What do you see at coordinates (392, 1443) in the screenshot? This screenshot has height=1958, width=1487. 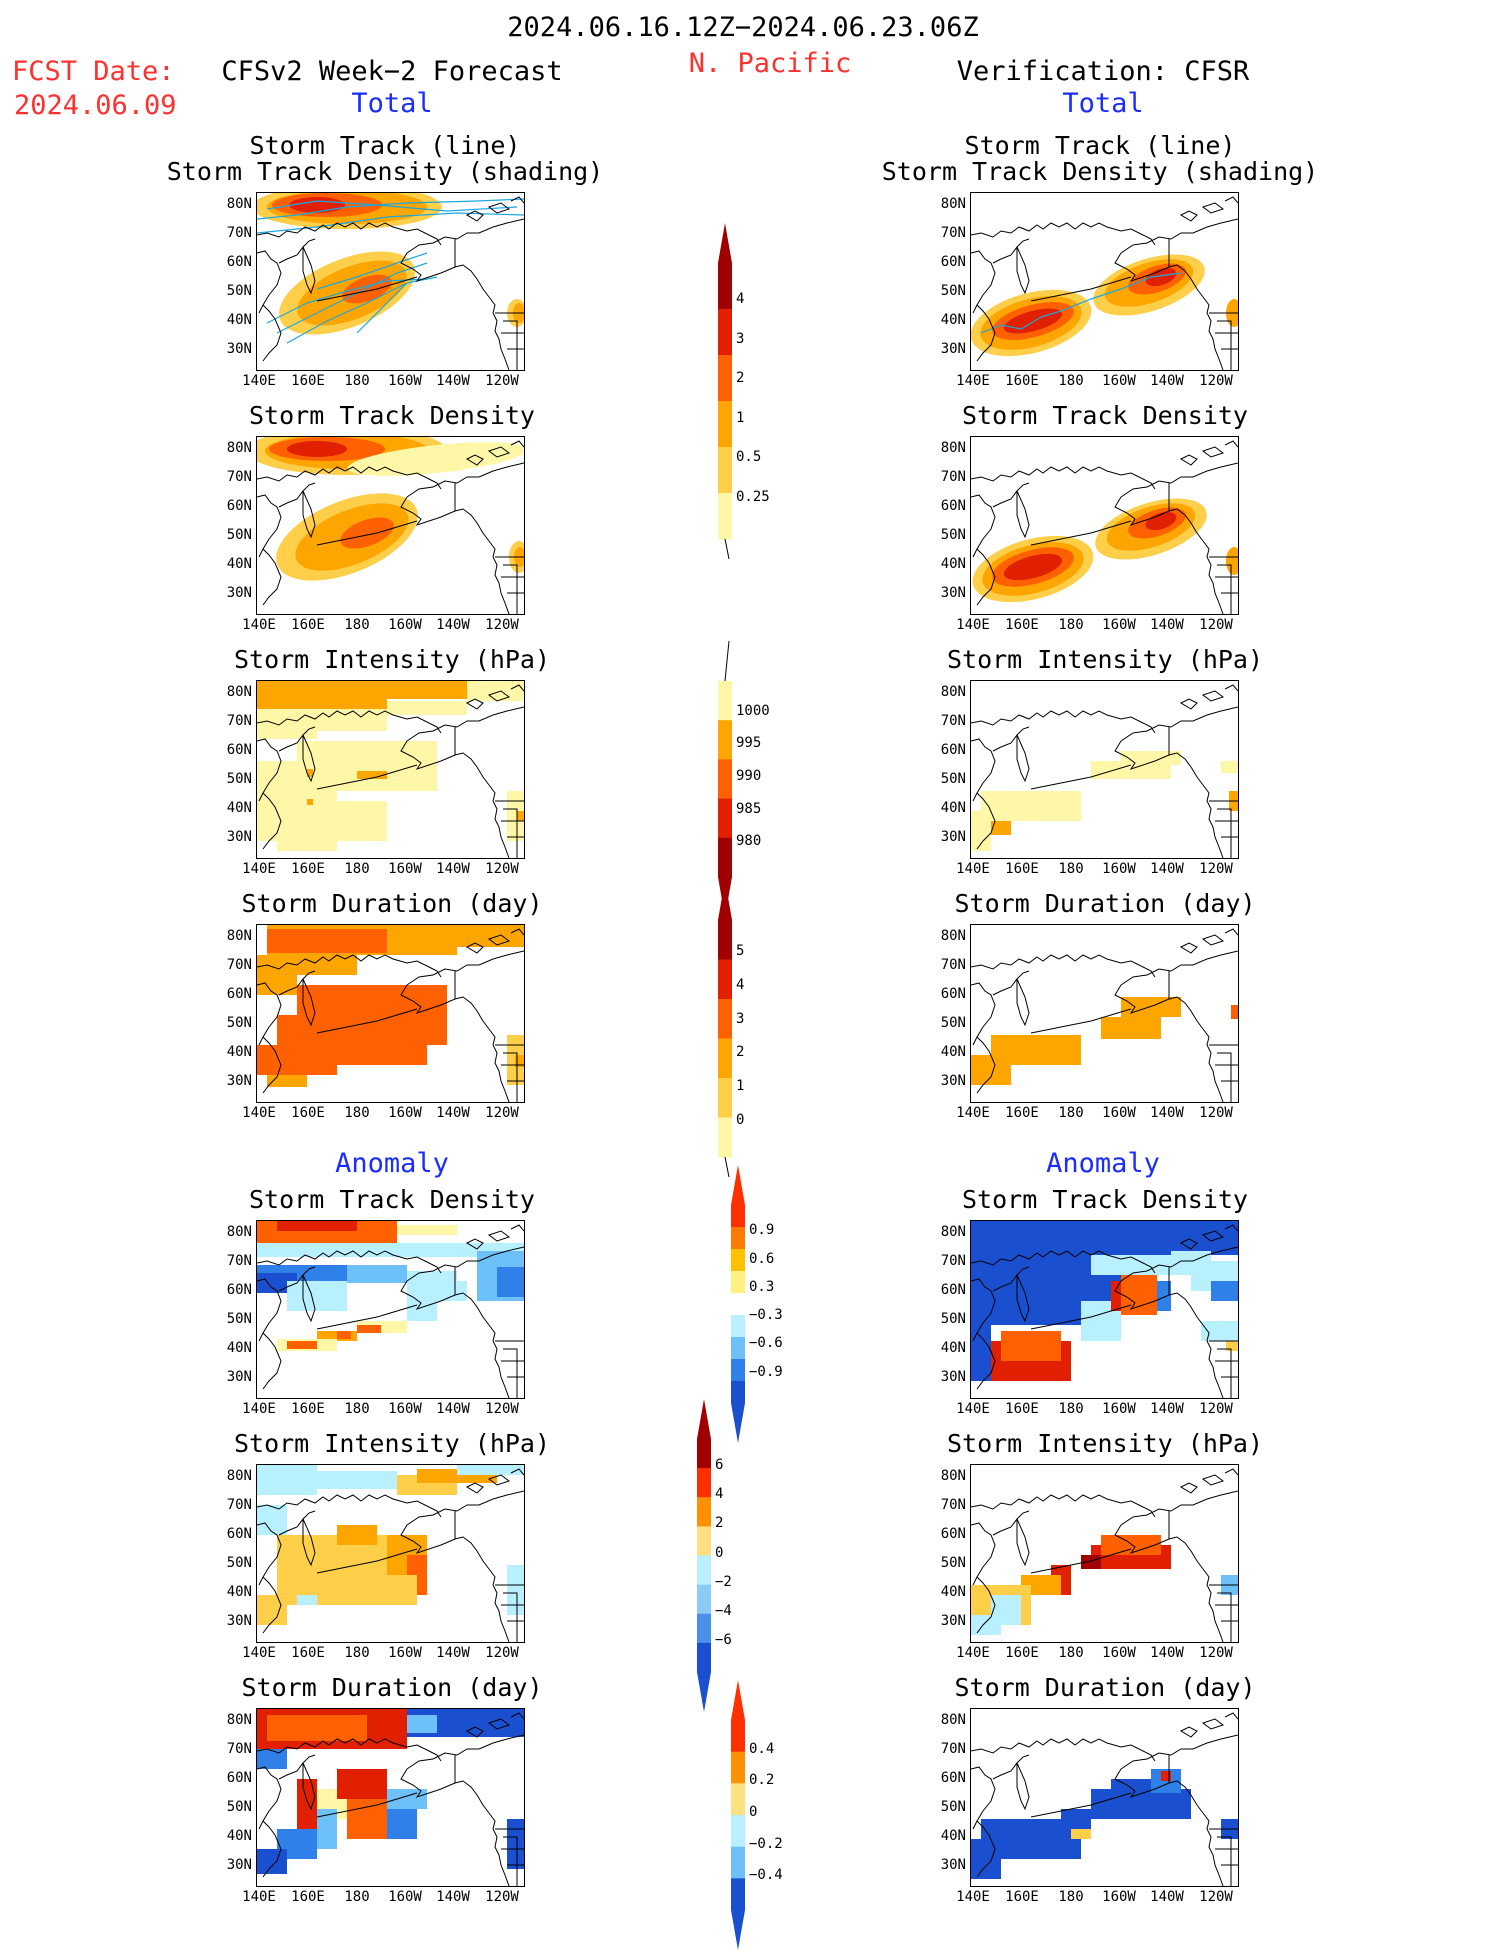 I see `title-intensity-anom-fcst: Storm Intensity (hPa)` at bounding box center [392, 1443].